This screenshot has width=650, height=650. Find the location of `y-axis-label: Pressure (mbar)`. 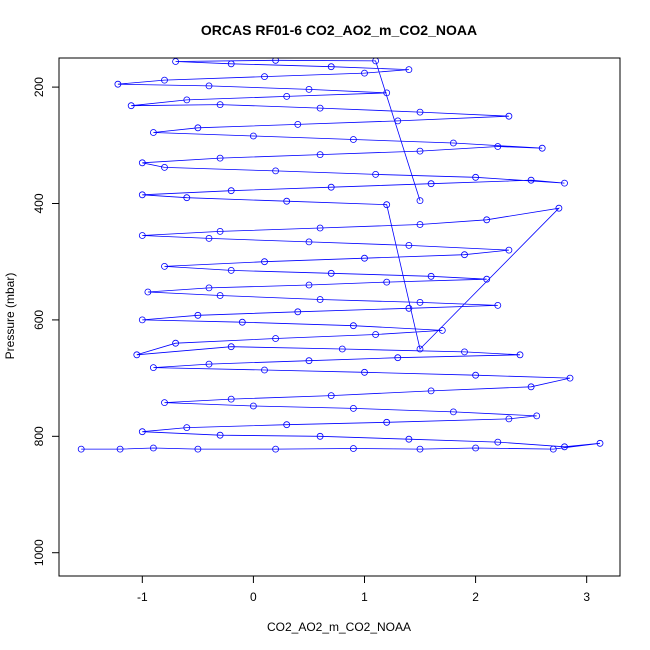

y-axis-label: Pressure (mbar) is located at coordinates (10, 316).